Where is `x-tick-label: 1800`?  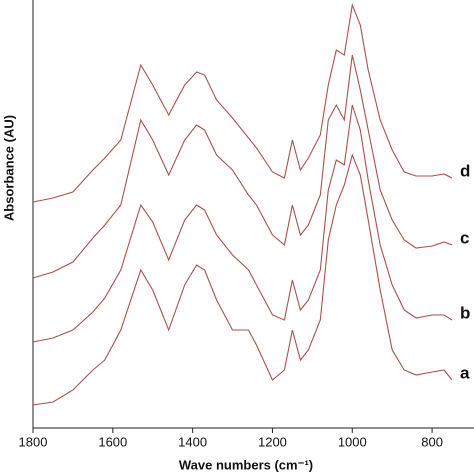
x-tick-label: 1800 is located at coordinates (33, 441).